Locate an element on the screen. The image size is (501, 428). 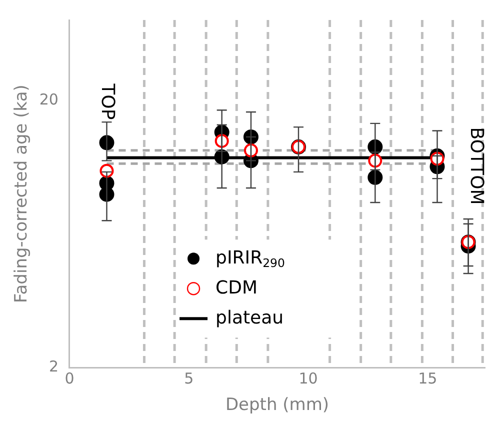
y-axis-title: Fading-corrected age (ka) is located at coordinates (22, 193).